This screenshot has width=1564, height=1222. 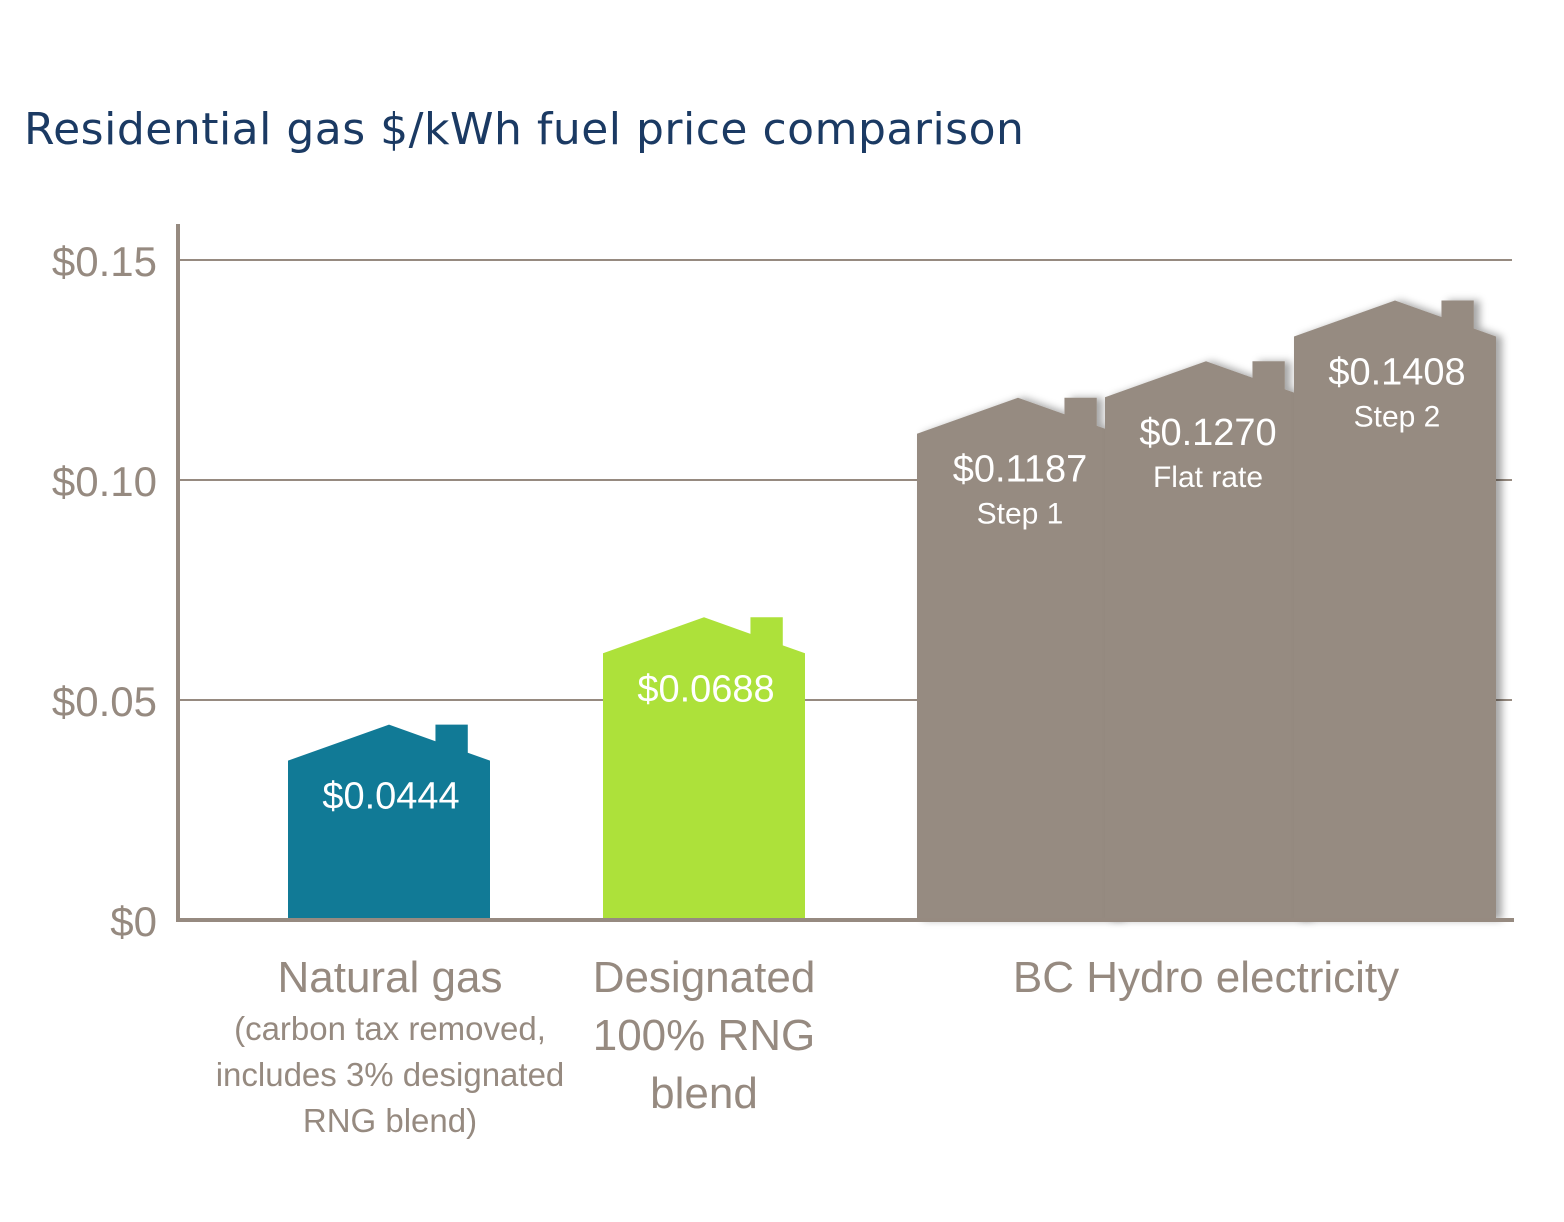 I want to click on x-category-sublabel: 100% RNG, so click(x=704, y=1035).